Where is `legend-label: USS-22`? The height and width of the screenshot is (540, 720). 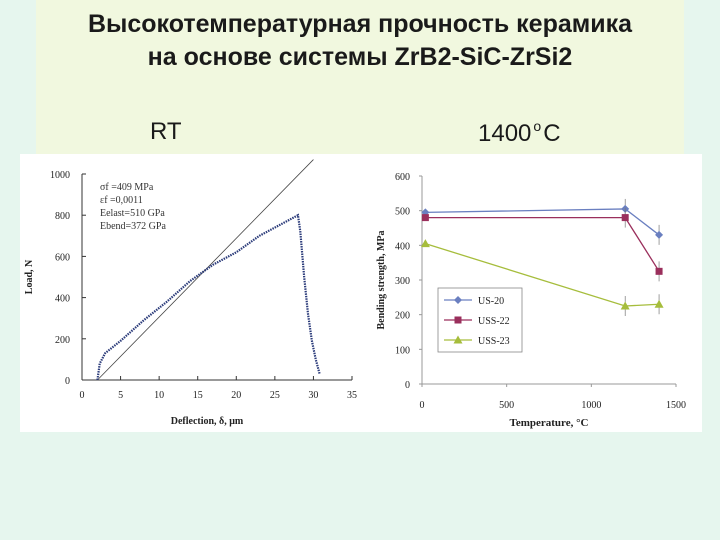
legend-label: USS-22 is located at coordinates (494, 321).